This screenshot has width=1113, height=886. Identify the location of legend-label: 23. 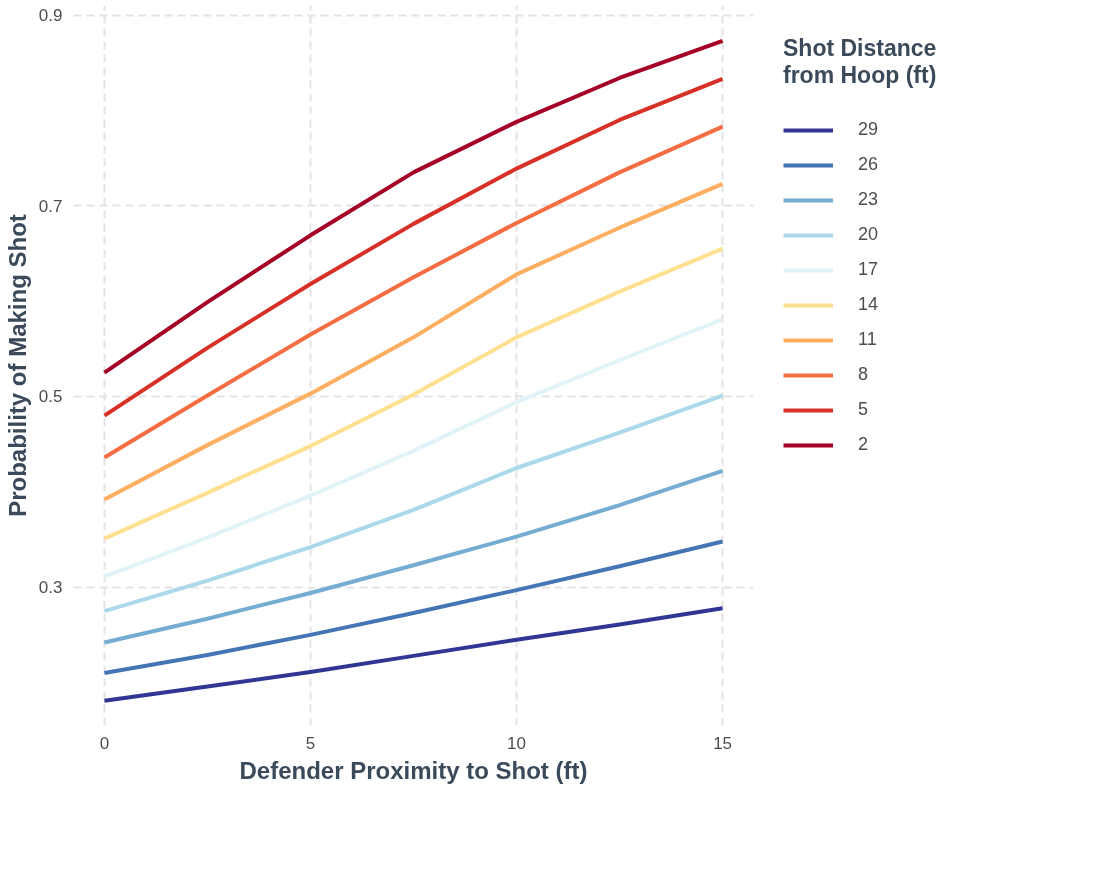
(868, 199).